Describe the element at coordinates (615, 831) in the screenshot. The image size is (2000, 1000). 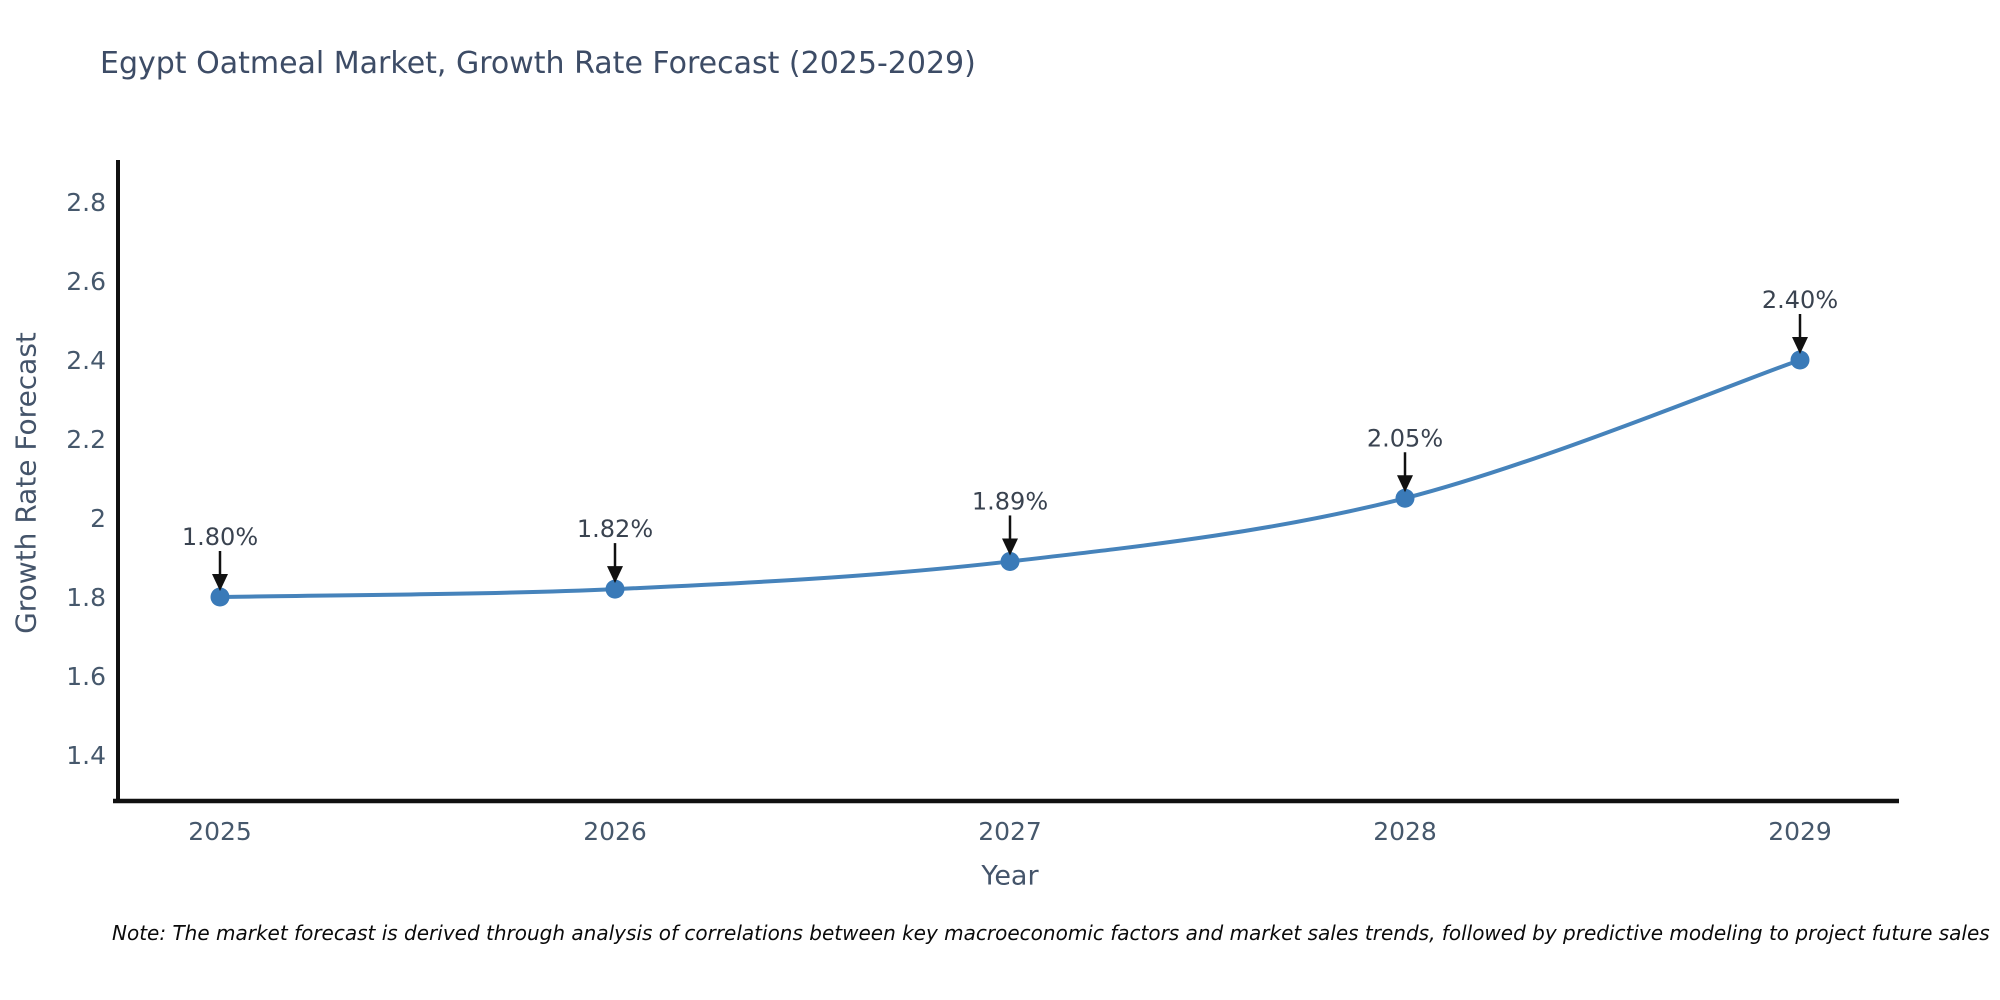
I see `x-tick-label: 2026` at that location.